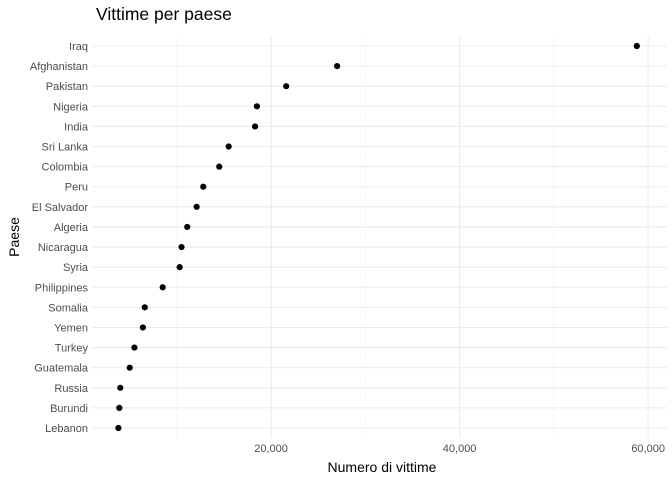 The height and width of the screenshot is (480, 672). I want to click on x-tick-label: 60,000, so click(648, 449).